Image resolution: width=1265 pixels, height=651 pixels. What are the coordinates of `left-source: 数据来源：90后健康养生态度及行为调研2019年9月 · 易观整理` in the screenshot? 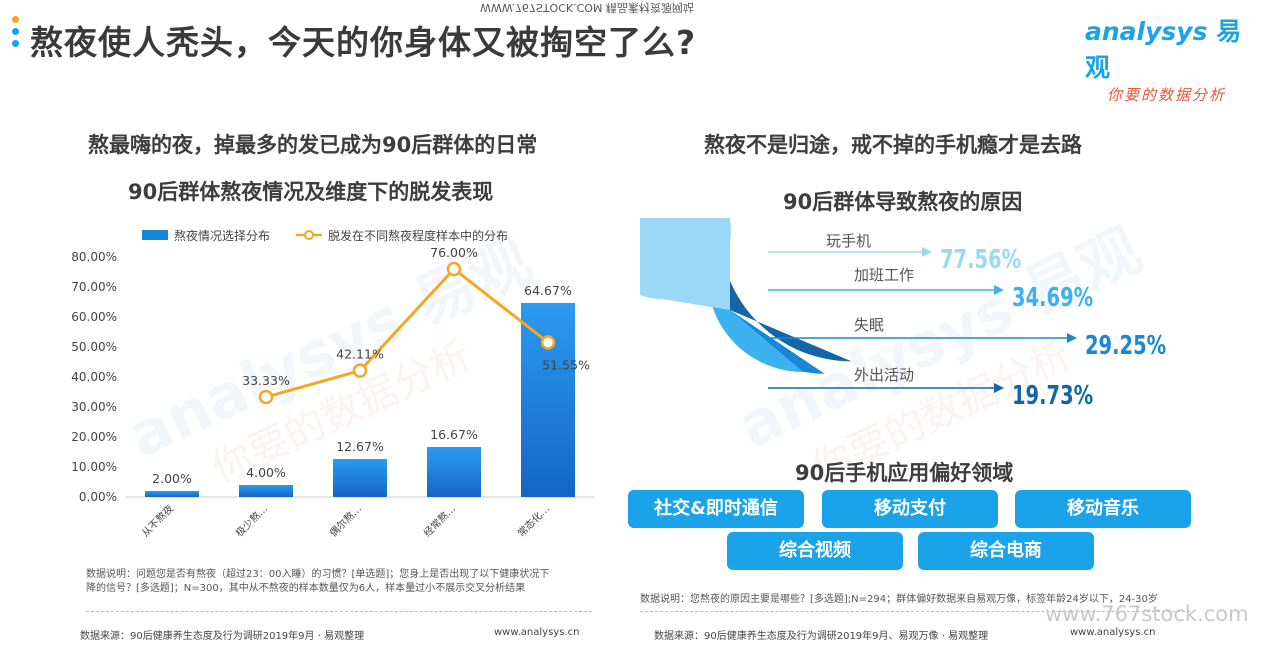 It's located at (222, 636).